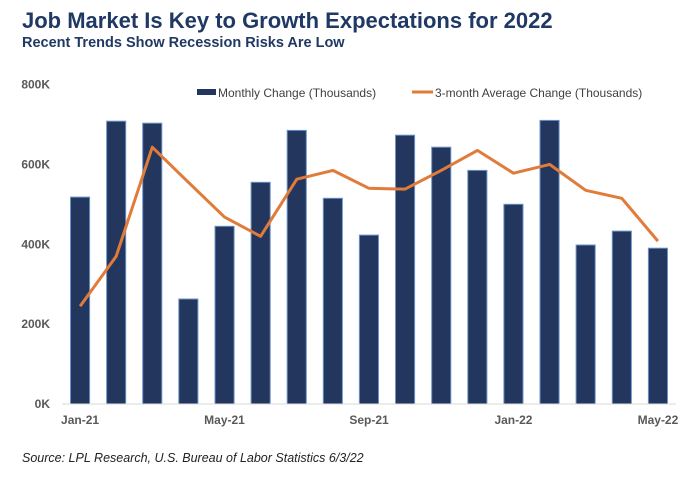 This screenshot has width=692, height=496. What do you see at coordinates (80, 420) in the screenshot?
I see `x-tick-label: Jan-21` at bounding box center [80, 420].